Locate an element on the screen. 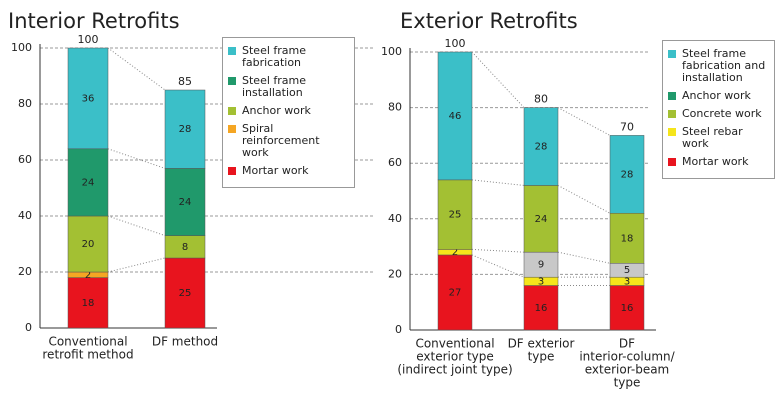 Image resolution: width=782 pixels, height=403 pixels. x-tick-label: DF method is located at coordinates (185, 342).